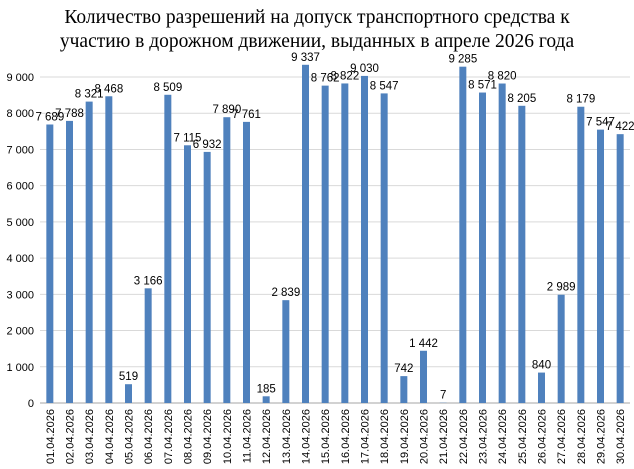 This screenshot has width=634, height=469. I want to click on data-label: 9 030, so click(364, 69).